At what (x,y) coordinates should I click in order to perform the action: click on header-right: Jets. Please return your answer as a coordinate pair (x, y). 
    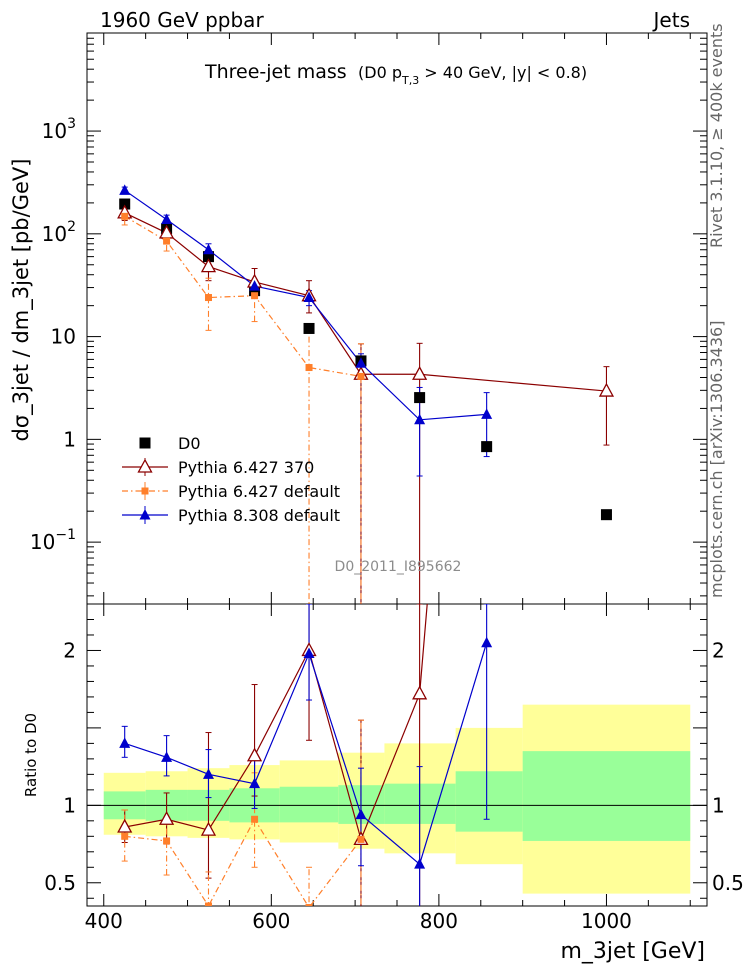
    Looking at the image, I should click on (671, 20).